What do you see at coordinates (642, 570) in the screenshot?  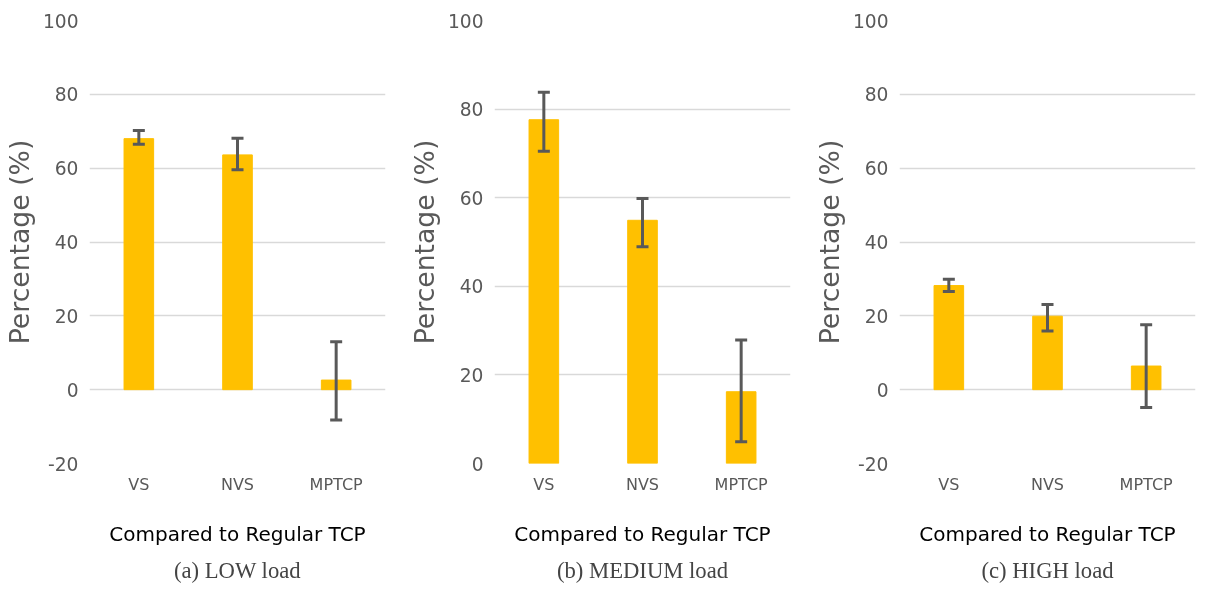 I see `text: (b) MEDIUM load` at bounding box center [642, 570].